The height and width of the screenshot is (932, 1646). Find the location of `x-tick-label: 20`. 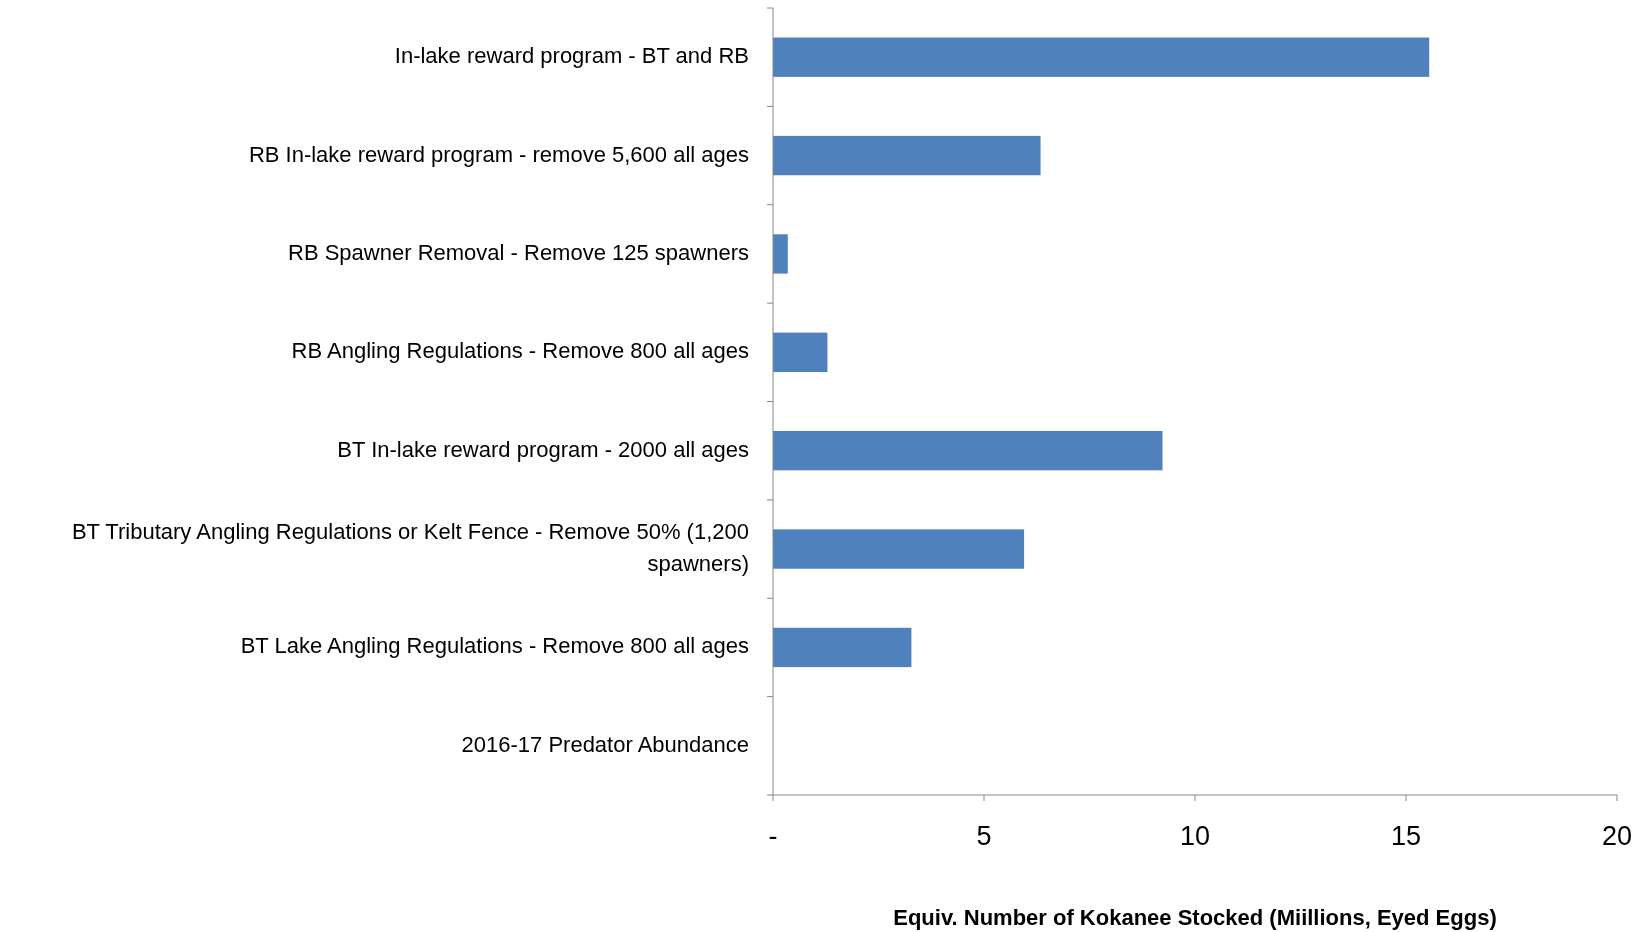

x-tick-label: 20 is located at coordinates (1617, 836).